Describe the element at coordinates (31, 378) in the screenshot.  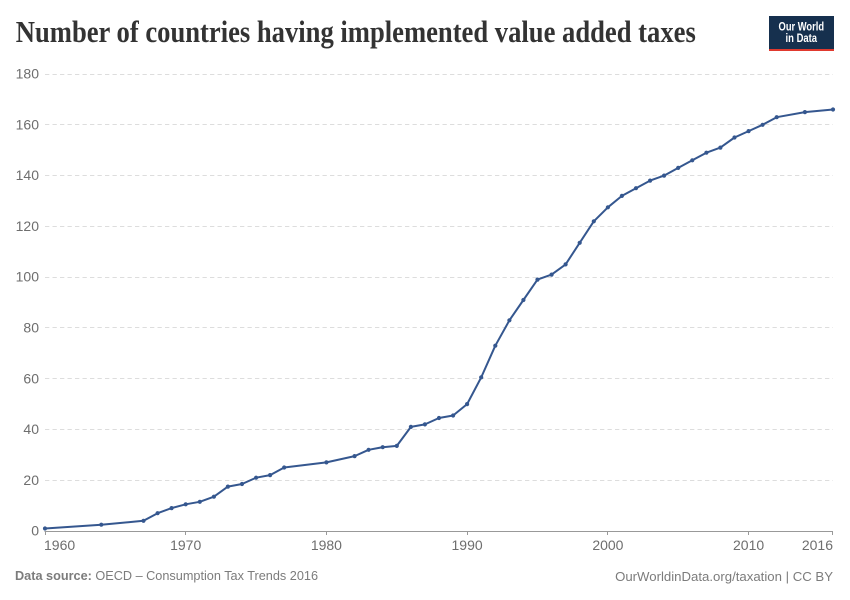
I see `svg-text: 60` at that location.